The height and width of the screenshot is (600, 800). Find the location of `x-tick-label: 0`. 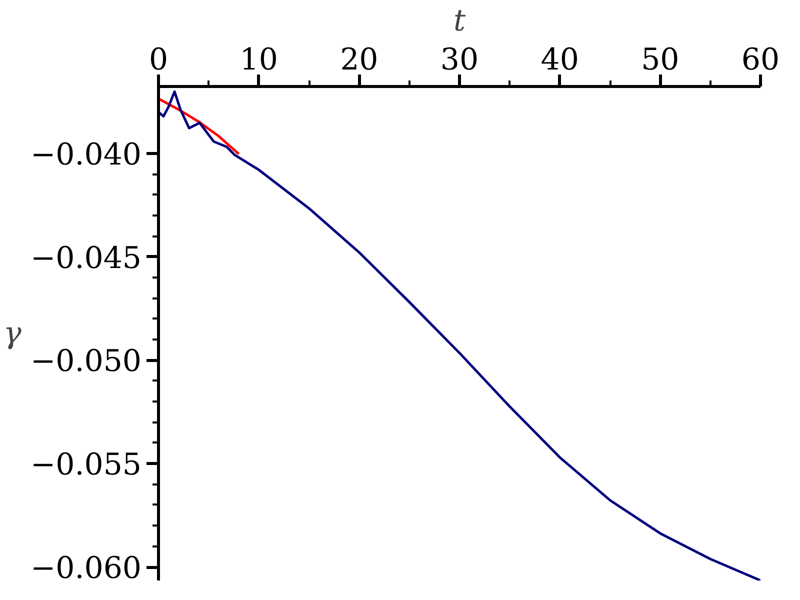

x-tick-label: 0 is located at coordinates (158, 60).